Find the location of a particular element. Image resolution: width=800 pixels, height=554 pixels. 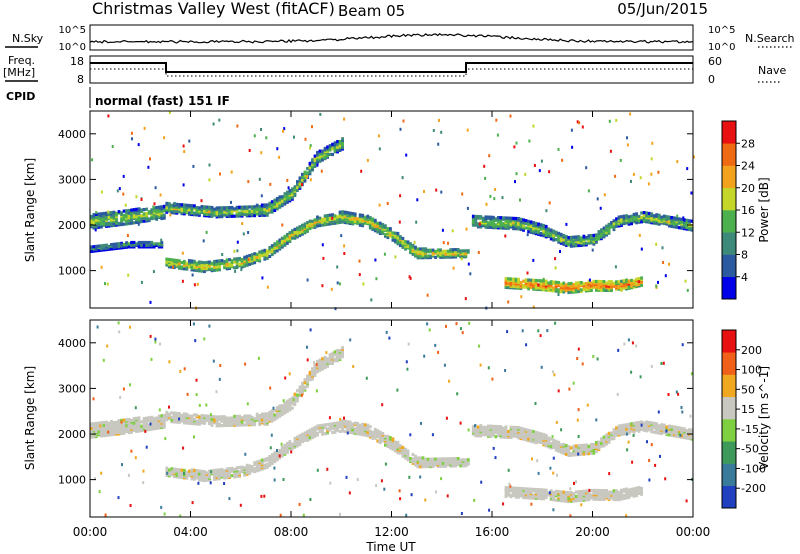

power-colorbar-tick-label-3: 16 is located at coordinates (748, 210).